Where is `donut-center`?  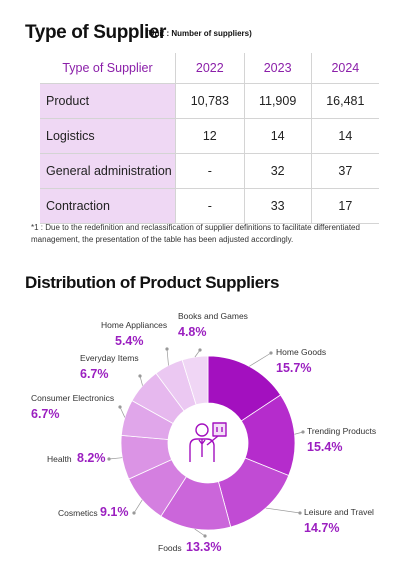 donut-center is located at coordinates (208, 443).